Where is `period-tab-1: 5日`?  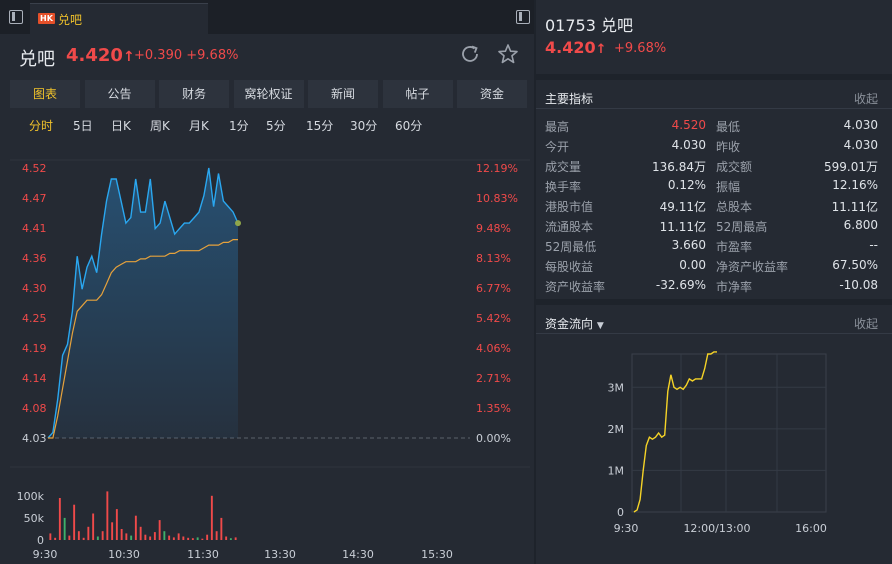
period-tab-1: 5日 is located at coordinates (83, 126).